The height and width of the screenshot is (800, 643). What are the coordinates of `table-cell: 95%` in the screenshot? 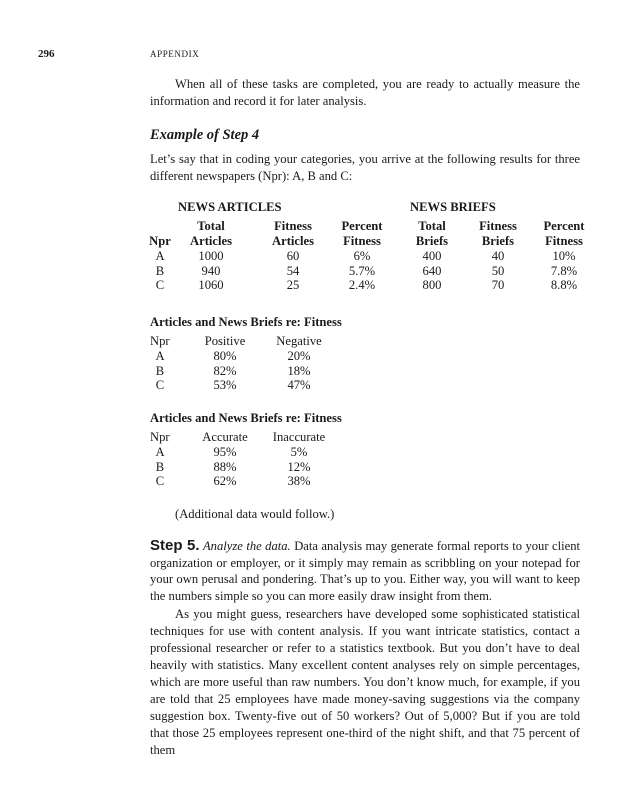 It's located at (225, 452).